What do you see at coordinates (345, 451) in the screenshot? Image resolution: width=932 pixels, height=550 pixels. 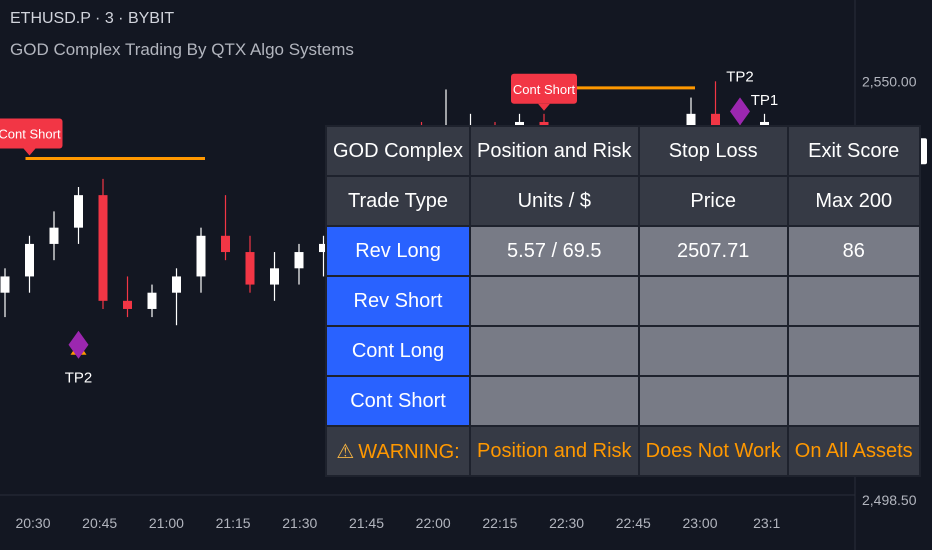 I see `warning-icon: ⚠` at bounding box center [345, 451].